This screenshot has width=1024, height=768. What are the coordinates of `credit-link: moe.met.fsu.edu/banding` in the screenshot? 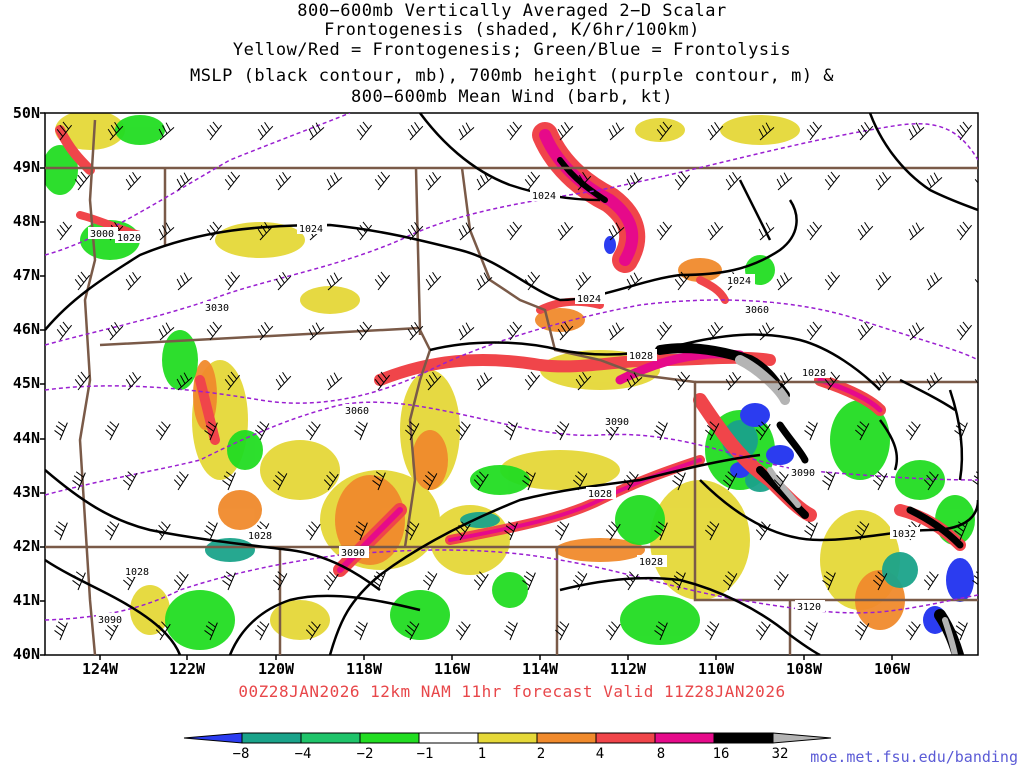 It's located at (914, 757).